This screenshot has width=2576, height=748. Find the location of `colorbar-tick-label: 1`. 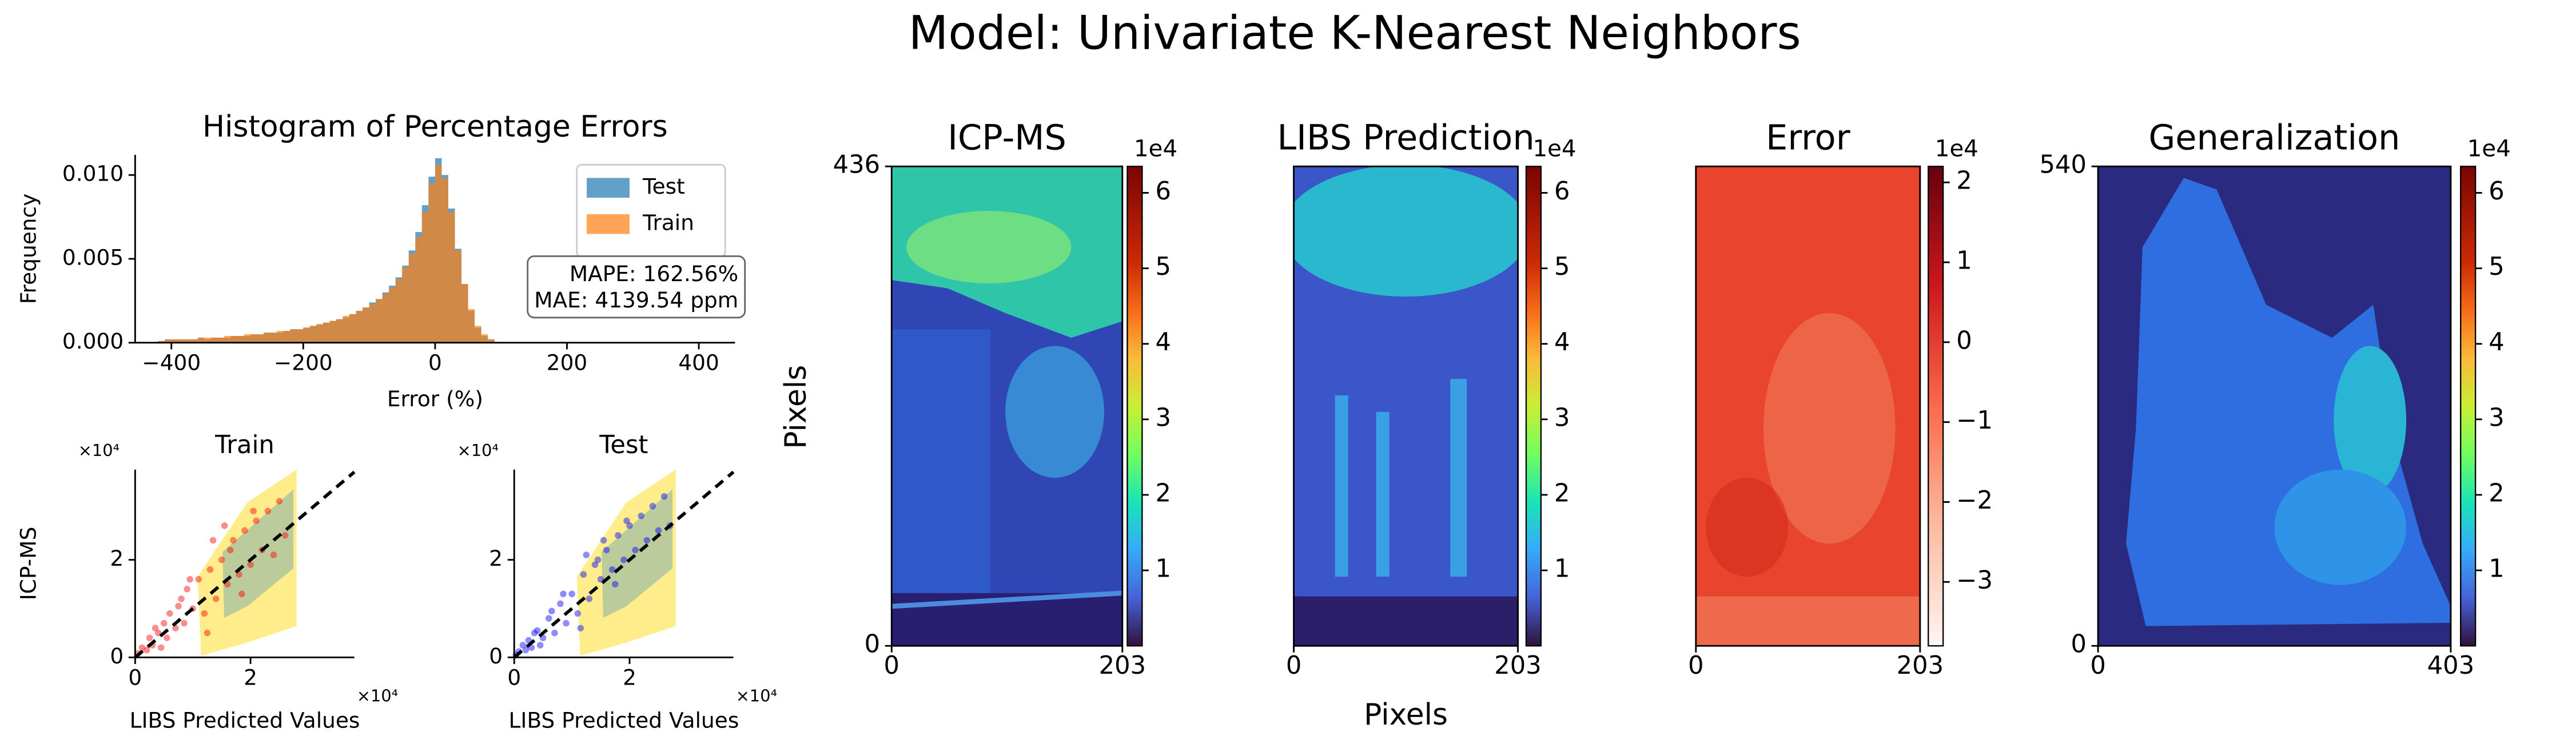

colorbar-tick-label: 1 is located at coordinates (1964, 261).